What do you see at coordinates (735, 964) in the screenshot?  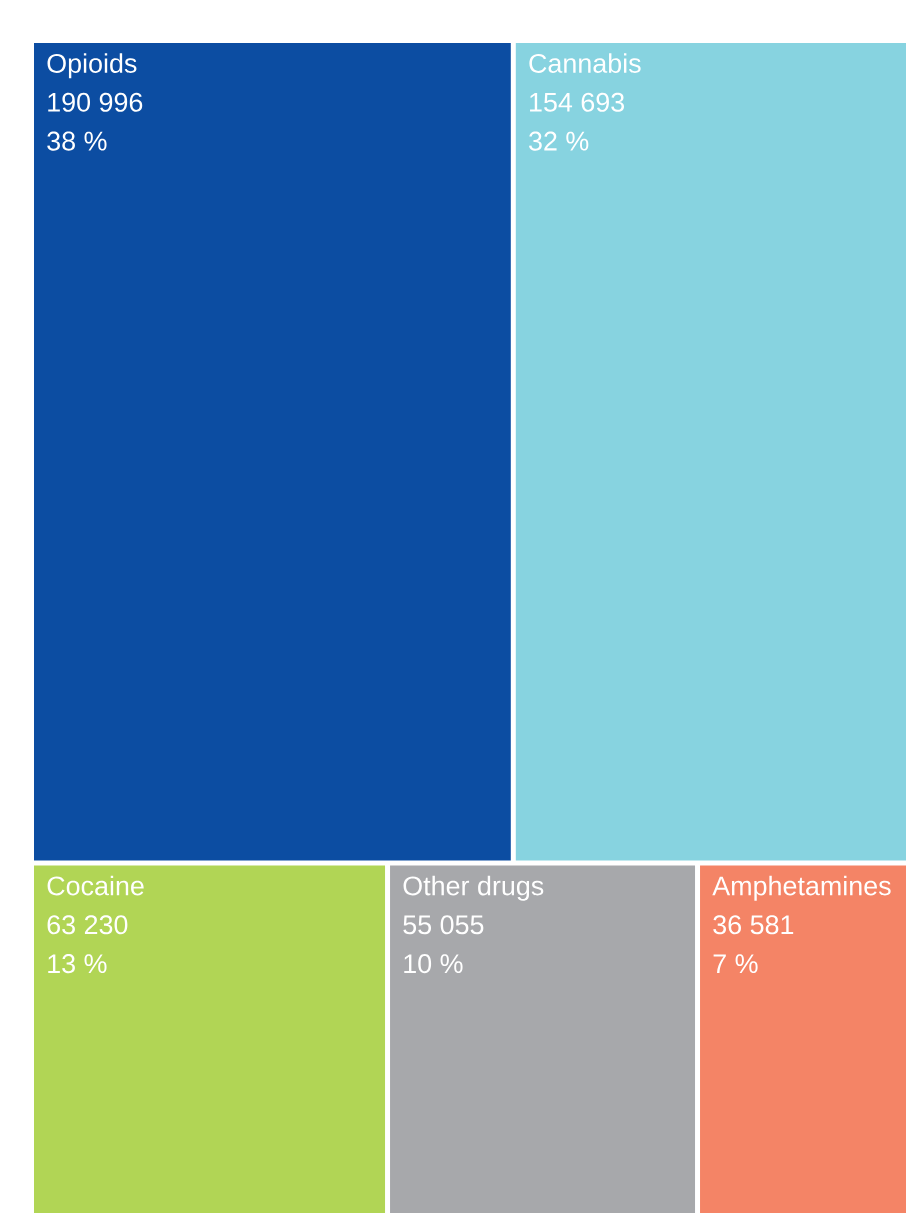 I see `data-label: 7 %` at bounding box center [735, 964].